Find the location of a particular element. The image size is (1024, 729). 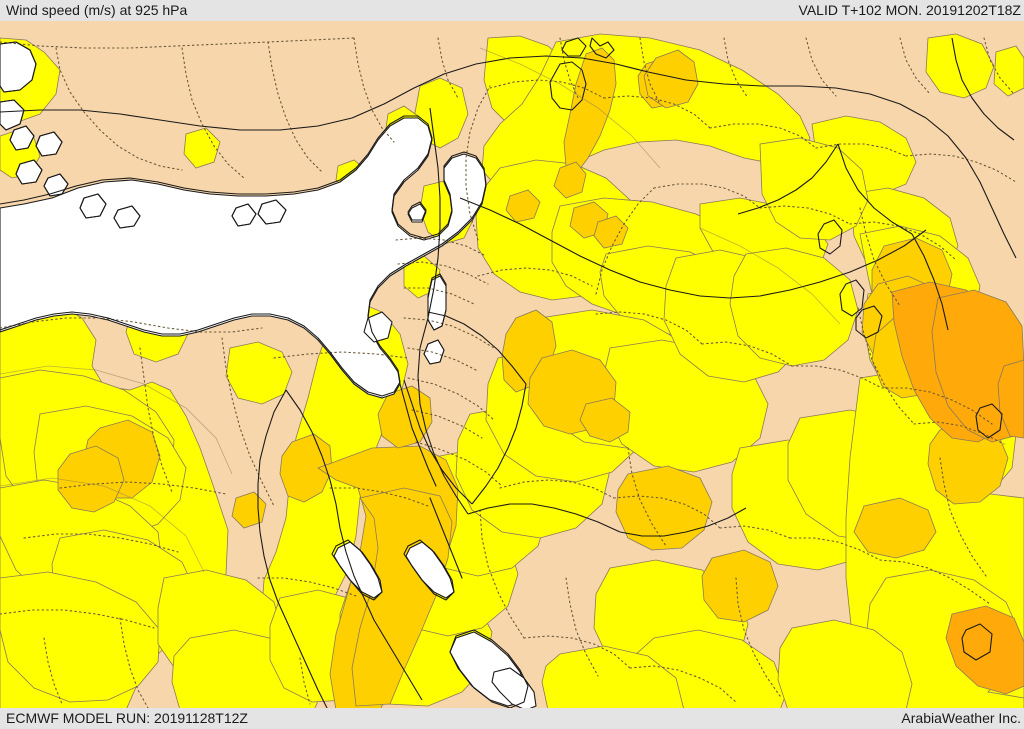

valid-time-label: VALID T+102 MON. 20191202T18Z is located at coordinates (909, 10).